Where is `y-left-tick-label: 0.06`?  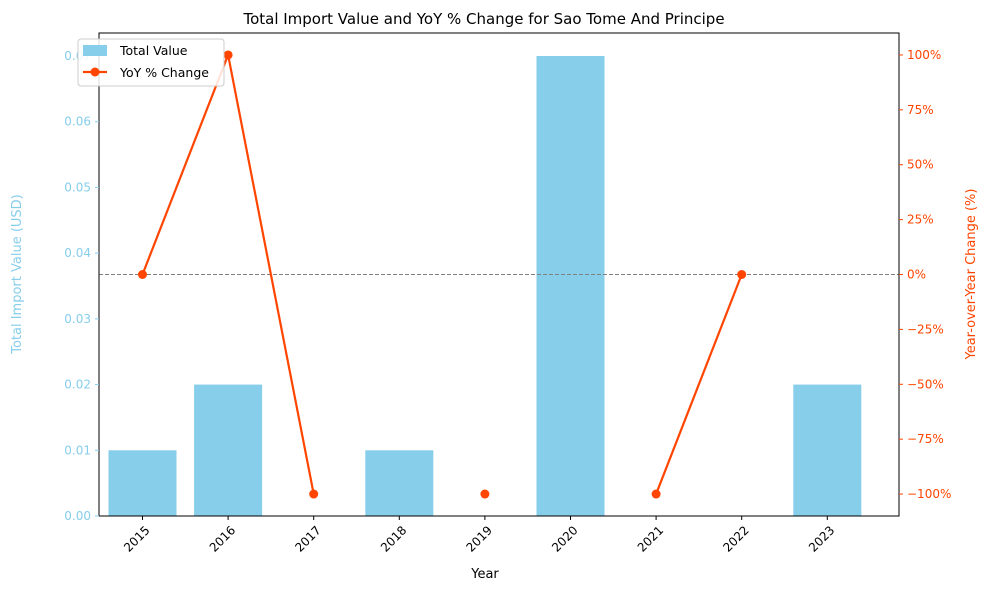
y-left-tick-label: 0.06 is located at coordinates (77, 122).